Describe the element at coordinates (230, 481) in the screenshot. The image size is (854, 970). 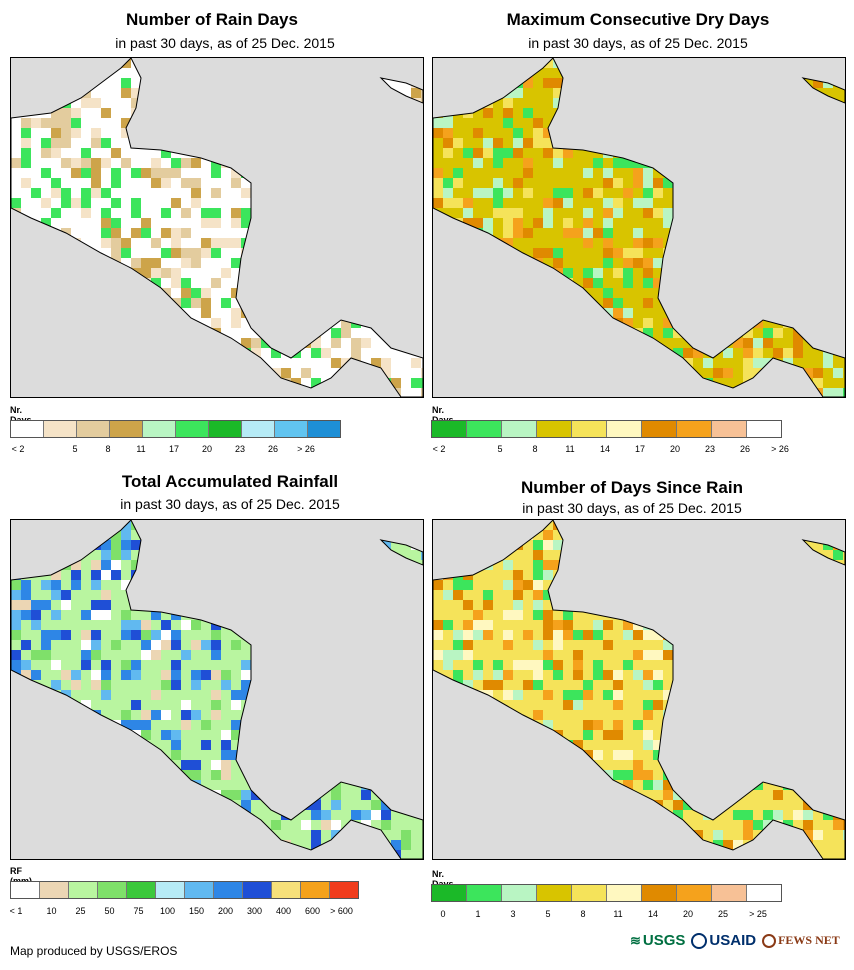
I see `panel-title: Total Accumulated Rainfall` at that location.